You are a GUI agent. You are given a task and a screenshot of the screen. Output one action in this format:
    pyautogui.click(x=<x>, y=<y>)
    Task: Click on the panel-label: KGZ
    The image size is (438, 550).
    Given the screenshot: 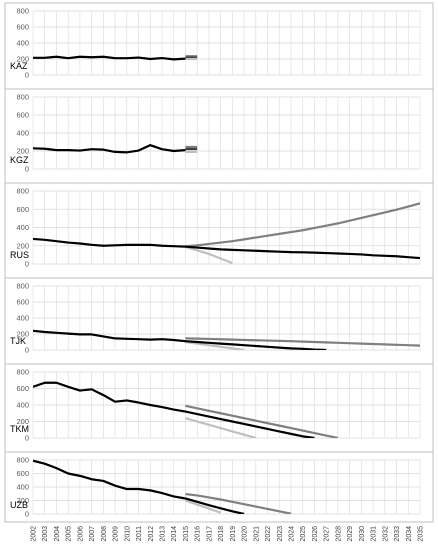 What is the action you would take?
    pyautogui.click(x=19, y=160)
    